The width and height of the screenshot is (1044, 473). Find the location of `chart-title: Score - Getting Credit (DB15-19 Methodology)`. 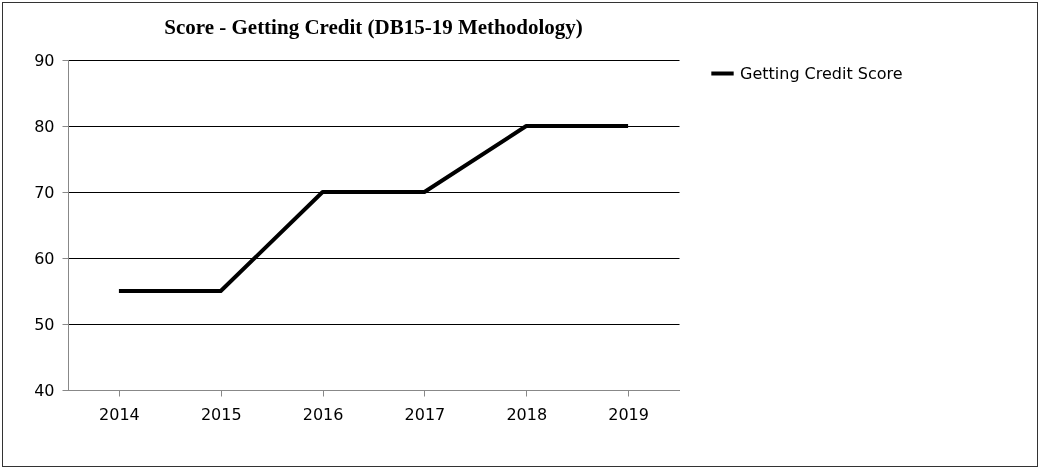

chart-title: Score - Getting Credit (DB15-19 Methodology) is located at coordinates (373, 27).